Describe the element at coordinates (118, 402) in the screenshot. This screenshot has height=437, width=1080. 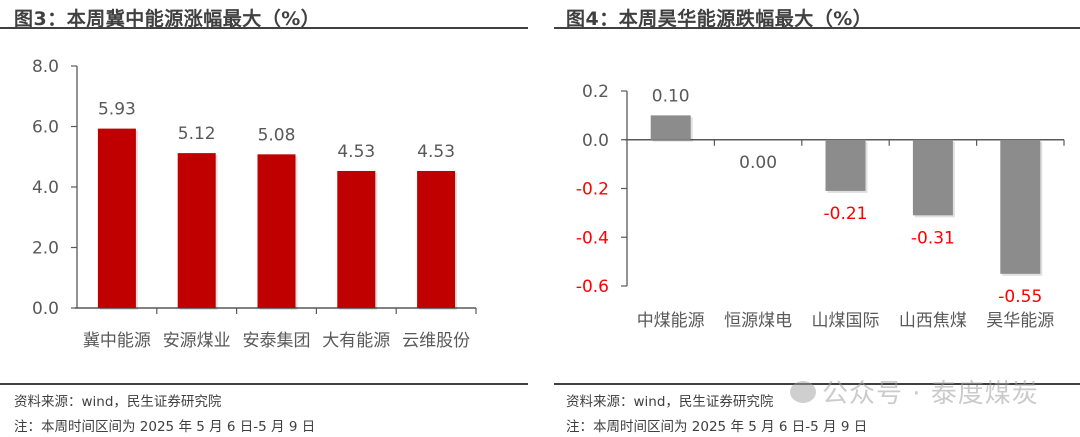
I see `left-source-text: 资料来源：wind，民生证券研究院` at that location.